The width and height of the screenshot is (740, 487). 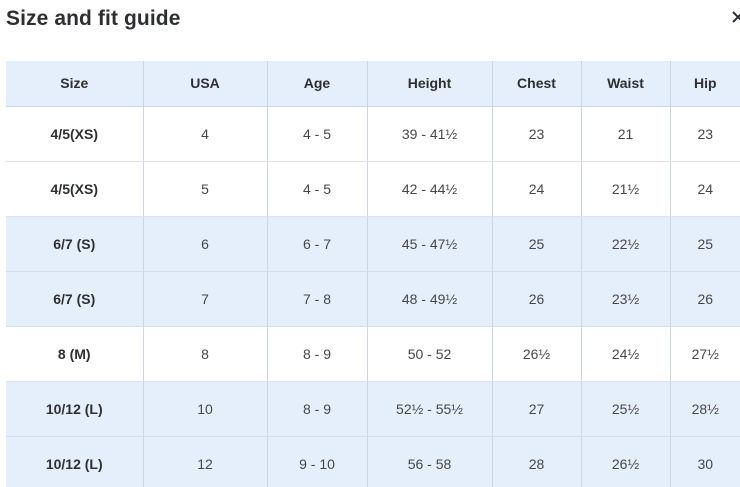 I want to click on header-height: Height, so click(x=430, y=84).